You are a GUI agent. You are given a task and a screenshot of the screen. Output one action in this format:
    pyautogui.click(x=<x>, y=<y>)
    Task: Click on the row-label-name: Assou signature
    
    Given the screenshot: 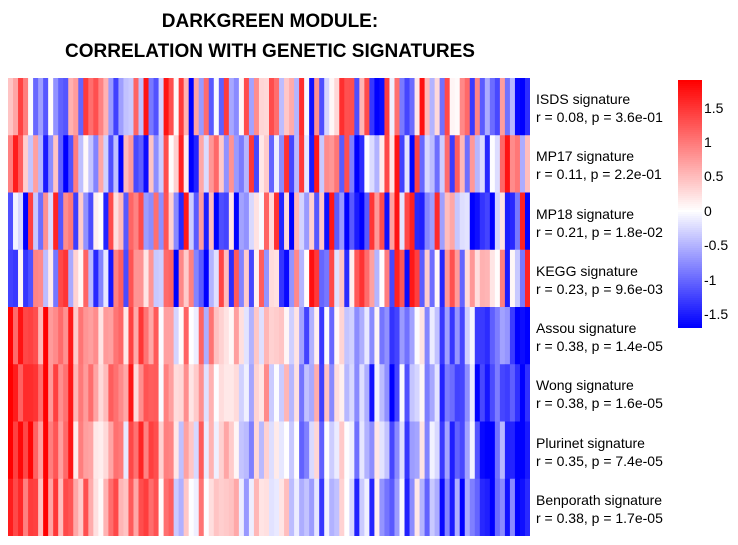 What is the action you would take?
    pyautogui.click(x=586, y=328)
    